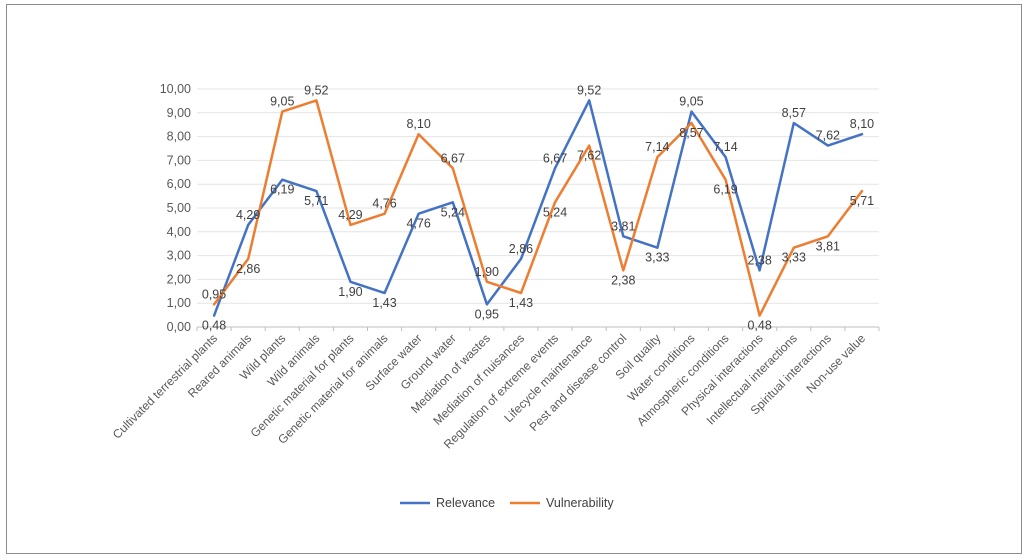  What do you see at coordinates (179, 184) in the screenshot?
I see `y-tick-label: 6,00` at bounding box center [179, 184].